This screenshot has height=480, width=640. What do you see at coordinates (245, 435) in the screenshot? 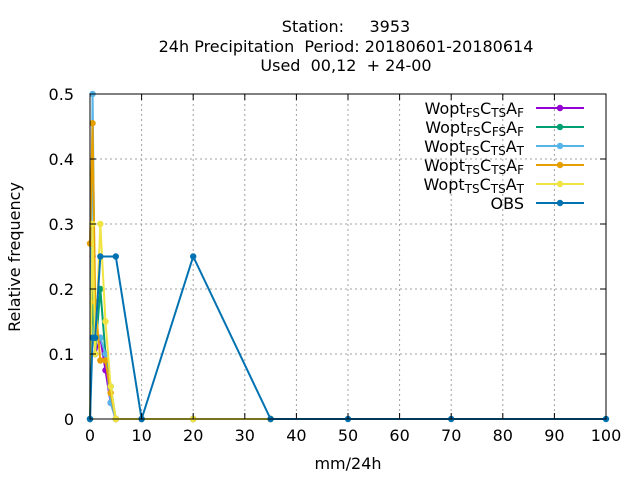
I see `x-tick-label: 30` at bounding box center [245, 435].